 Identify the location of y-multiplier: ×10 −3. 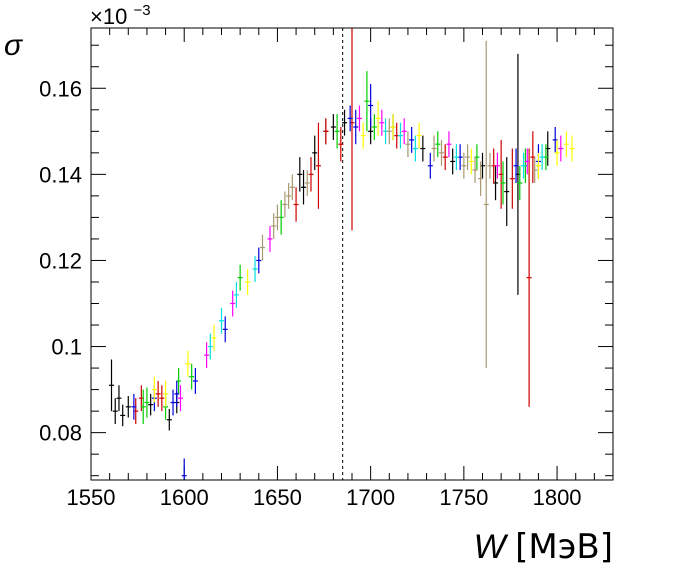
(120, 15).